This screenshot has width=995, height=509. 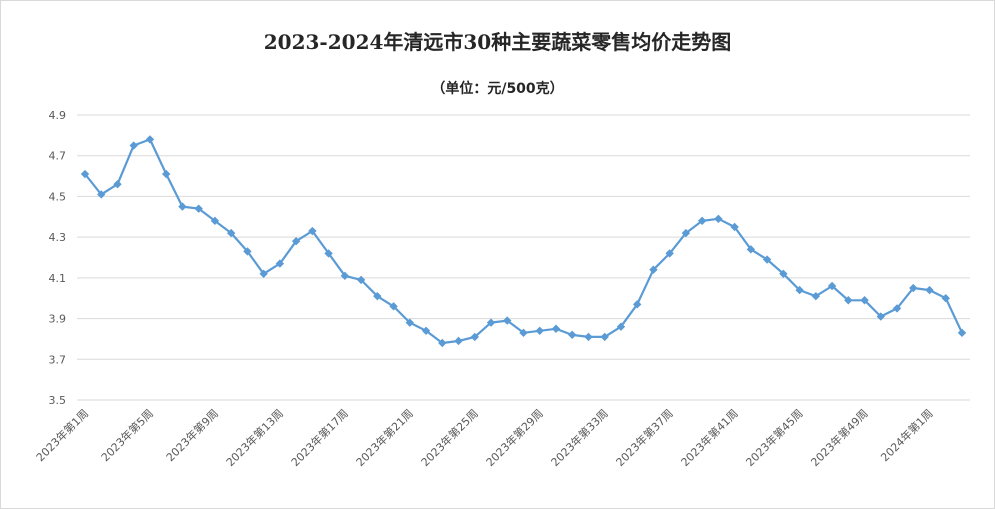 I want to click on chart-subtitle: （单位：元/500克）, so click(x=497, y=89).